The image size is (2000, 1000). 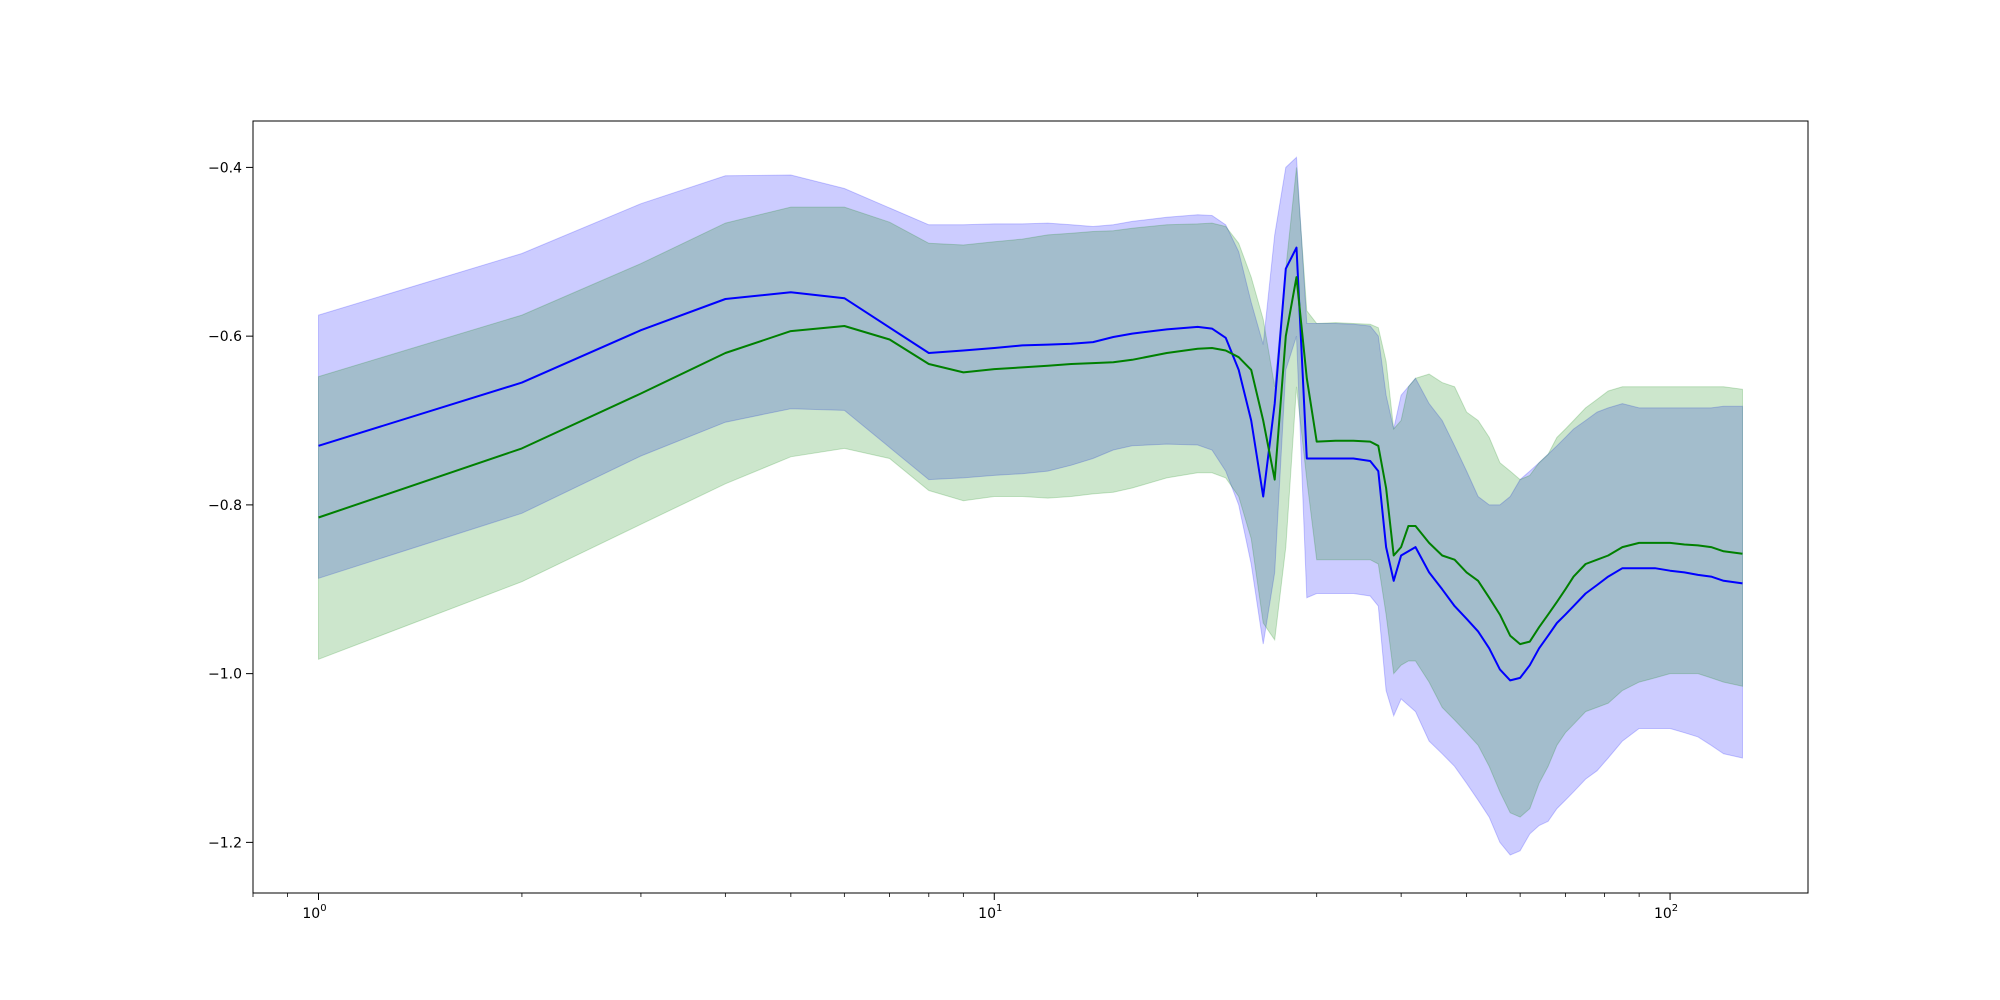 What do you see at coordinates (1666, 912) in the screenshot?
I see `x-tick-label: 10²` at bounding box center [1666, 912].